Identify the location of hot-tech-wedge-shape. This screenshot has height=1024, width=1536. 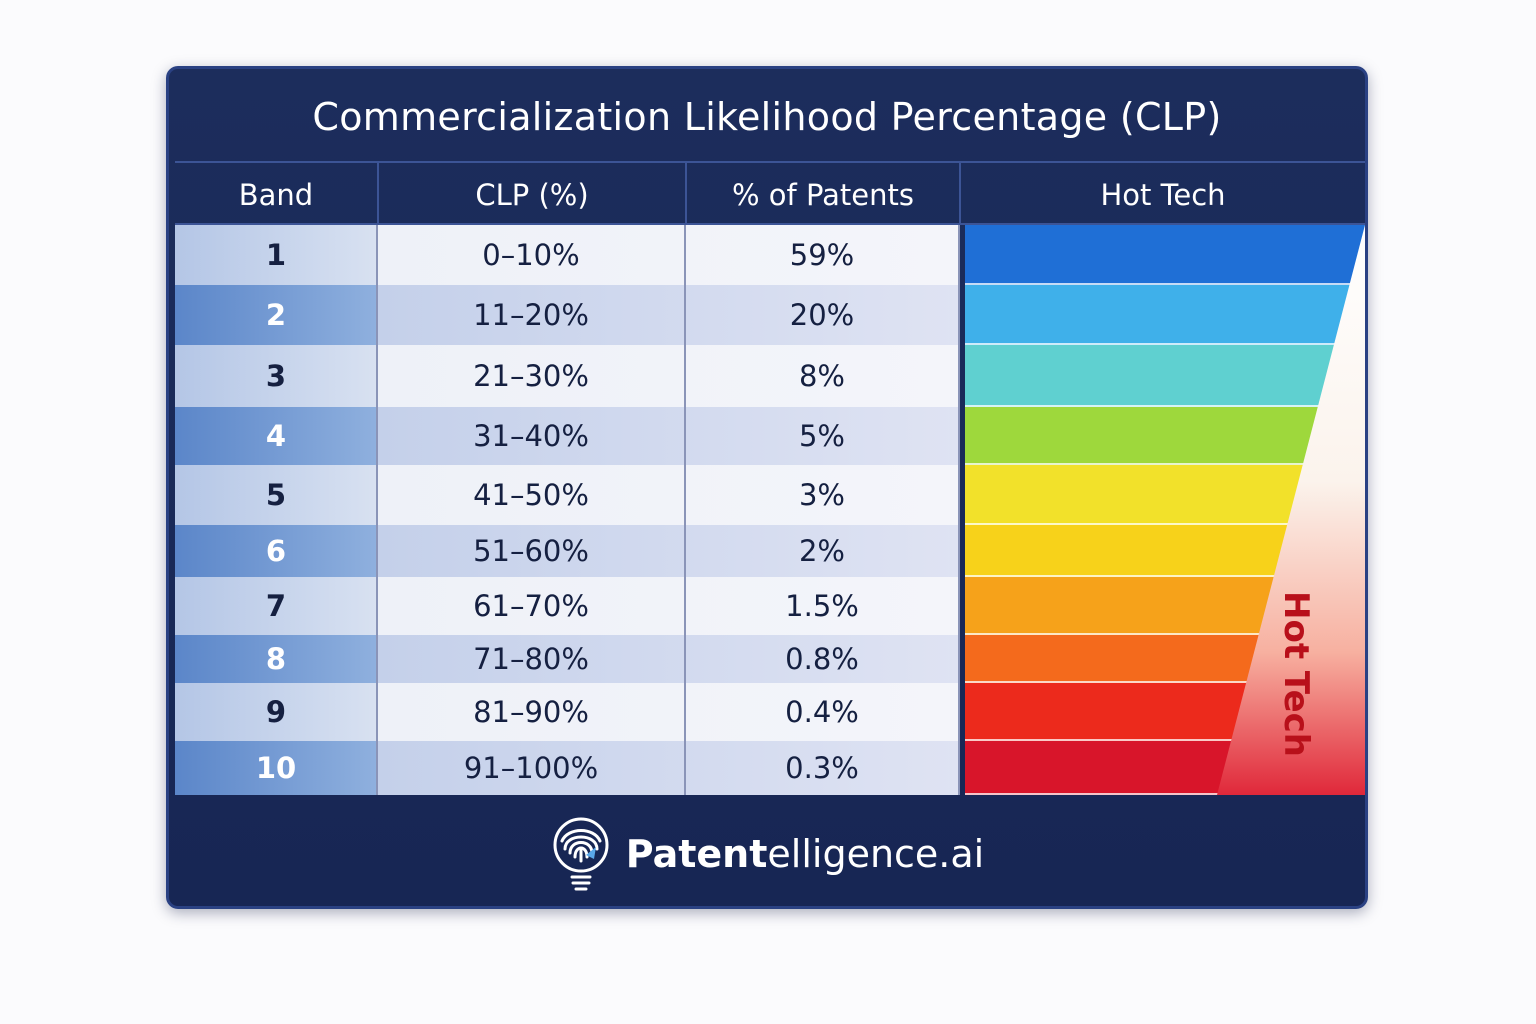
(1291, 510).